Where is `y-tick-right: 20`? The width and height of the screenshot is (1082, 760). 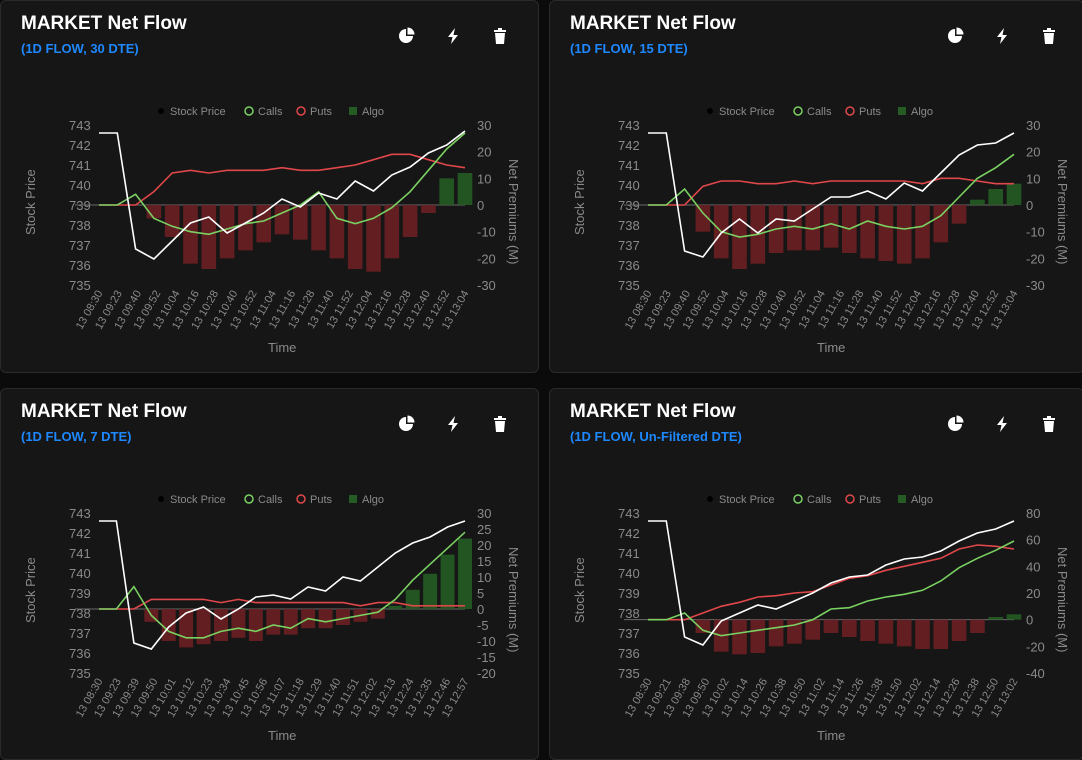 y-tick-right: 20 is located at coordinates (1033, 152).